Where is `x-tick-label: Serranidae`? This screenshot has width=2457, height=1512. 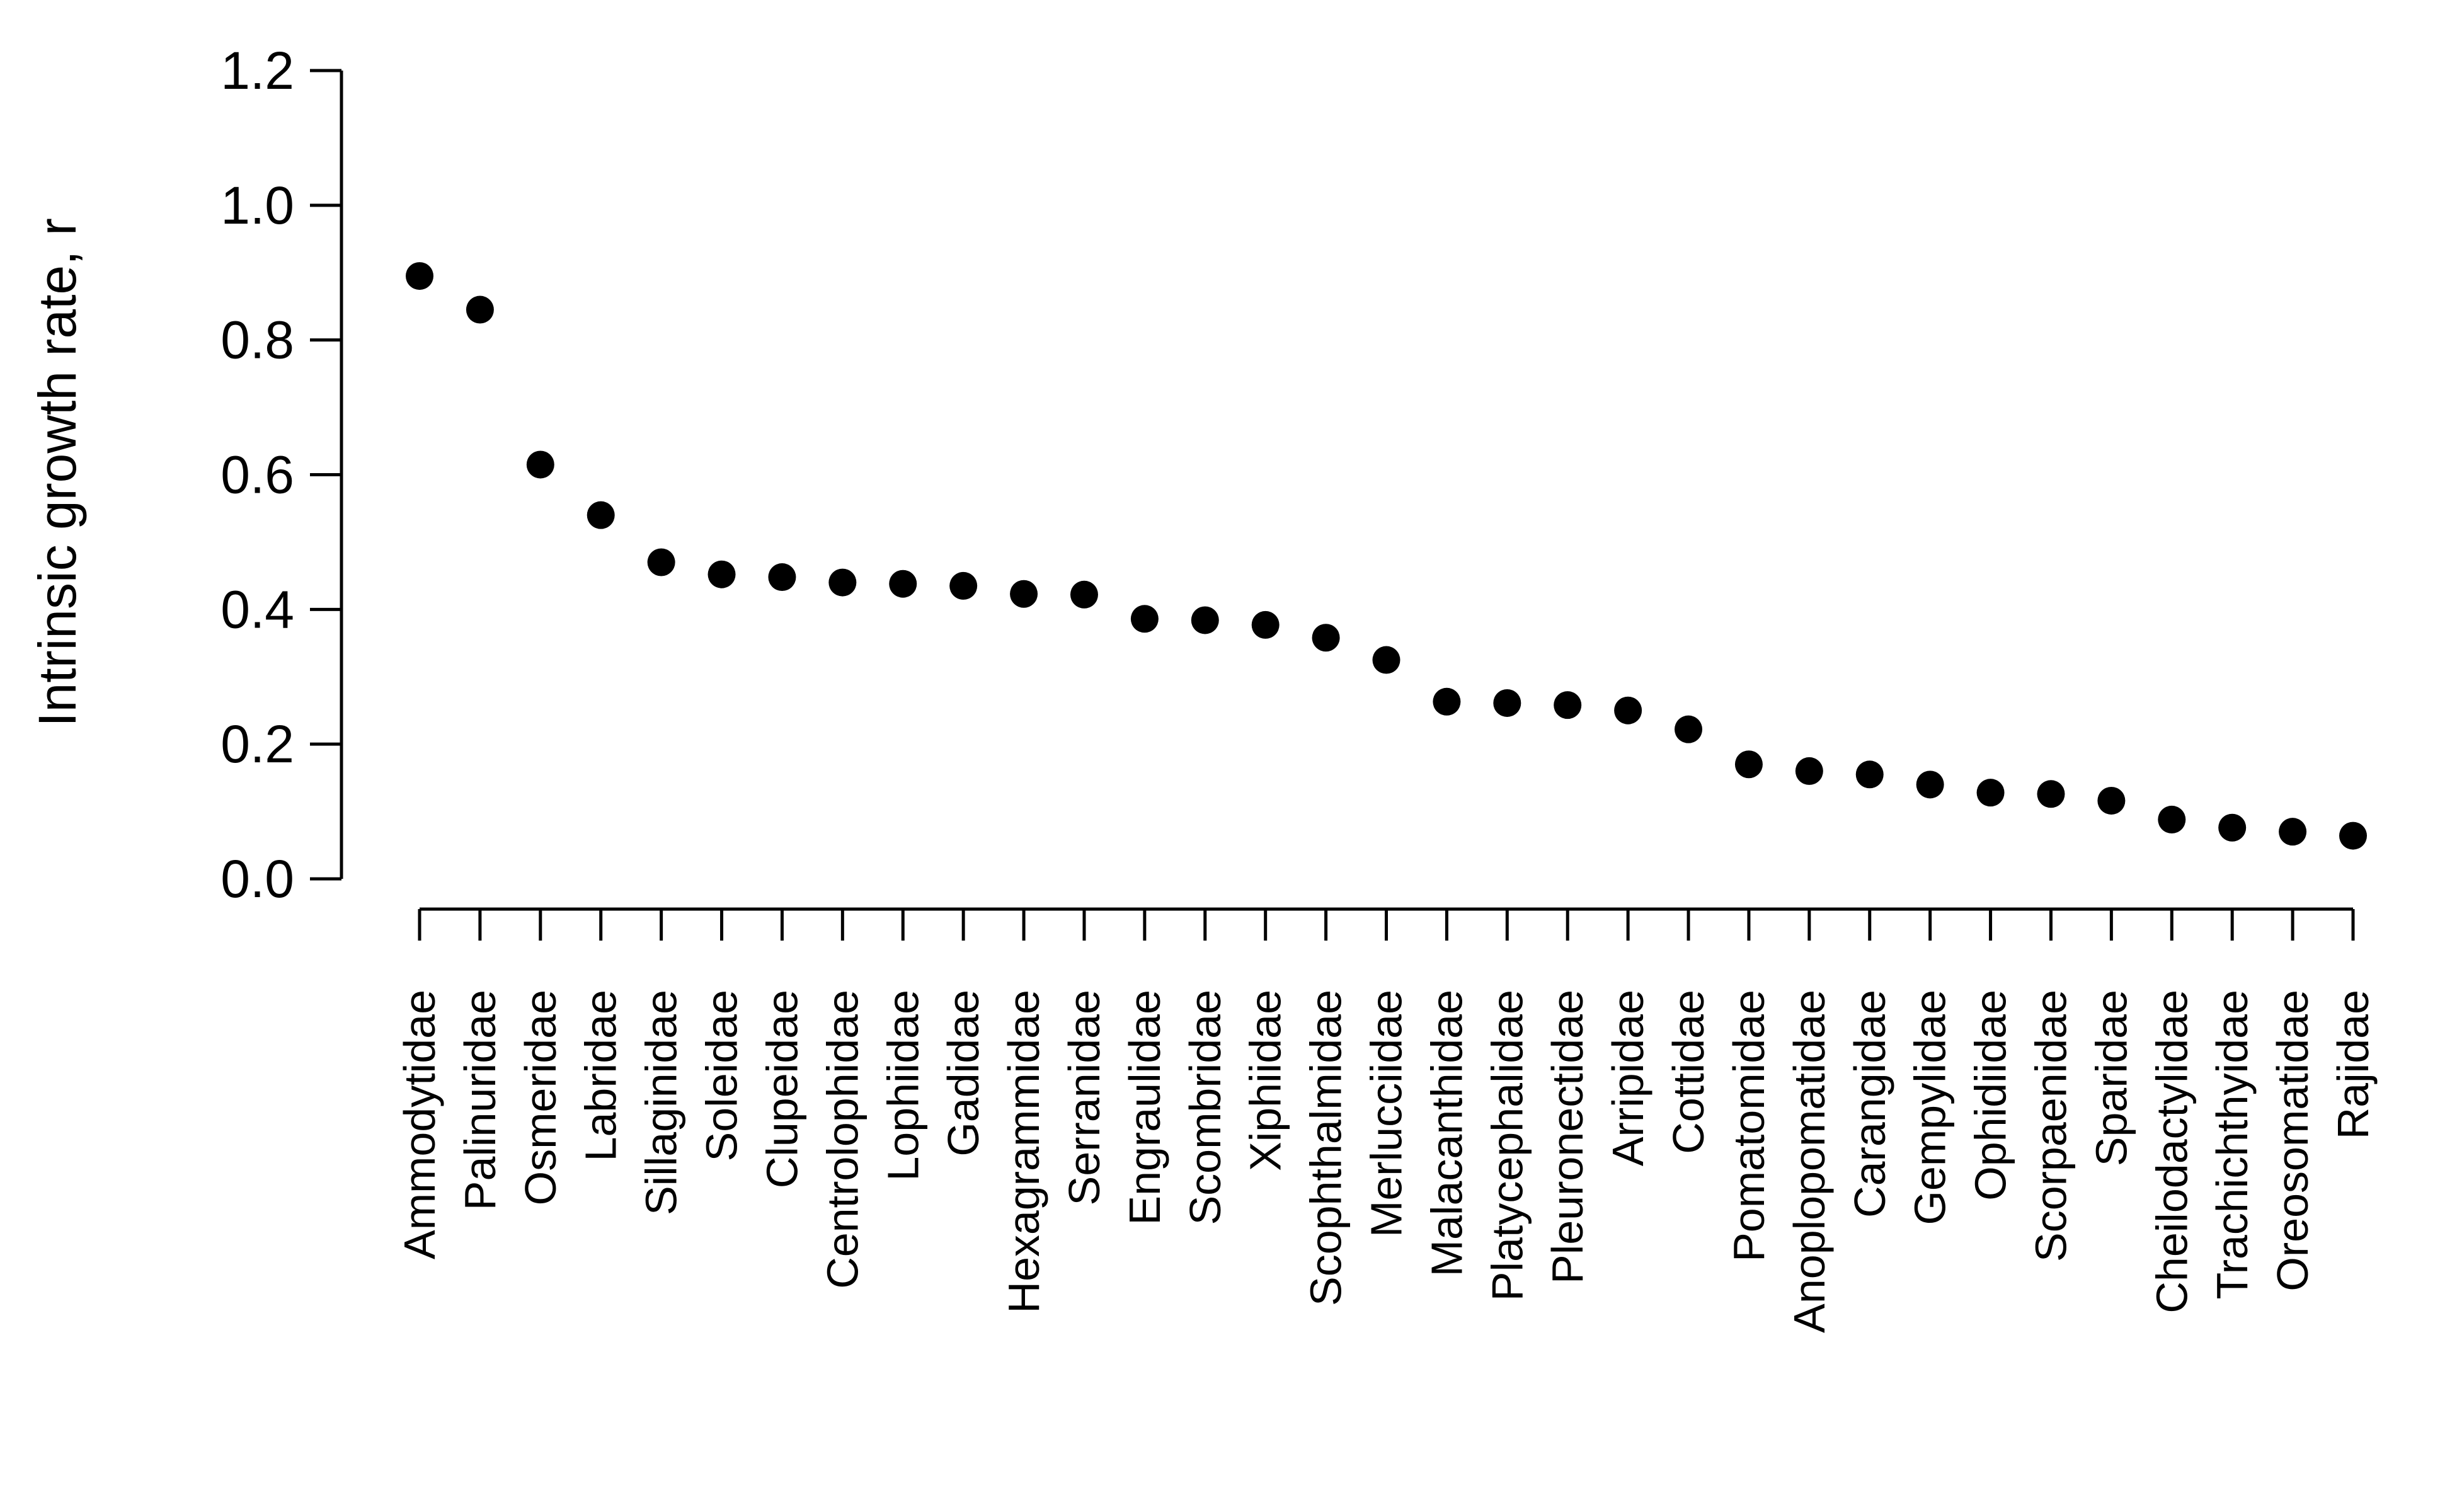 x-tick-label: Serranidae is located at coordinates (1084, 1097).